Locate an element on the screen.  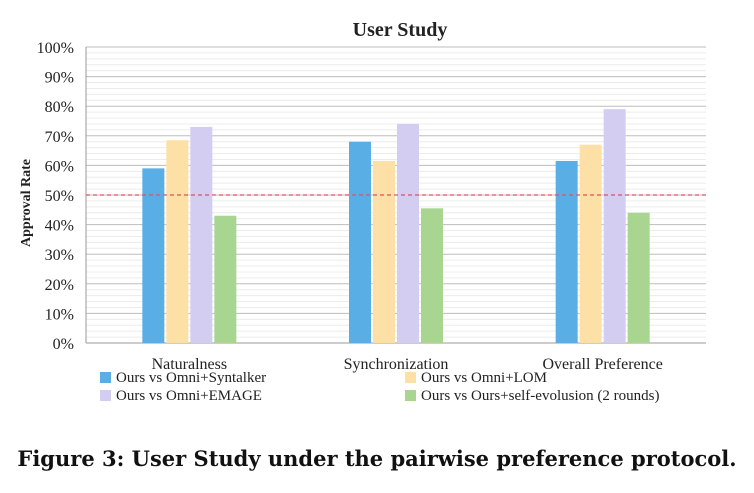
x-tick-label: Overall Preference is located at coordinates (602, 364).